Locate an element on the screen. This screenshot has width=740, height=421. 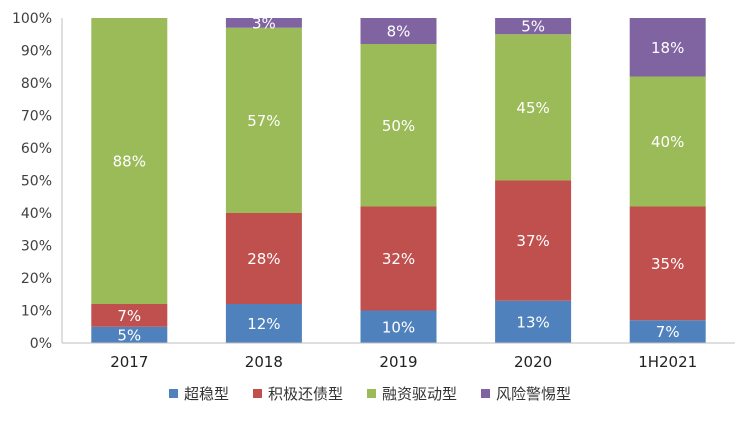
legend-item: 超稳型 is located at coordinates (198, 393).